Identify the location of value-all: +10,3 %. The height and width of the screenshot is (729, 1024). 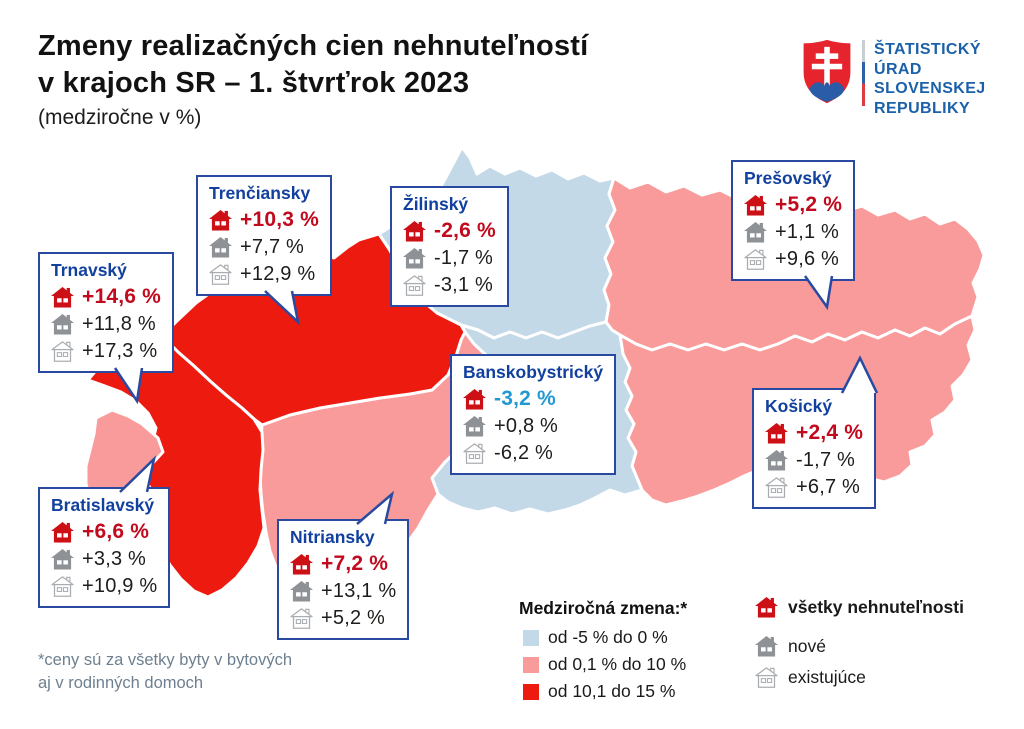
(280, 219).